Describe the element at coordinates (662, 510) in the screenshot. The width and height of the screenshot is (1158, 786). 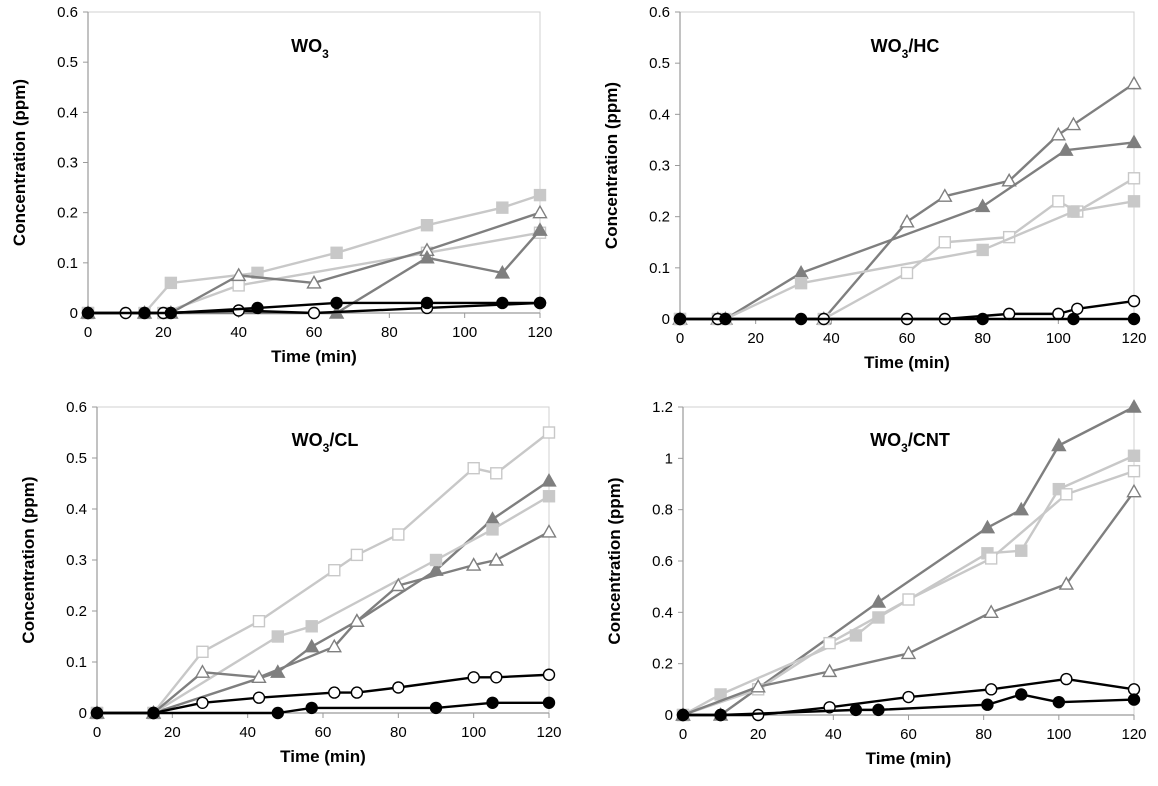
I see `y-tick-label: 0.8` at that location.